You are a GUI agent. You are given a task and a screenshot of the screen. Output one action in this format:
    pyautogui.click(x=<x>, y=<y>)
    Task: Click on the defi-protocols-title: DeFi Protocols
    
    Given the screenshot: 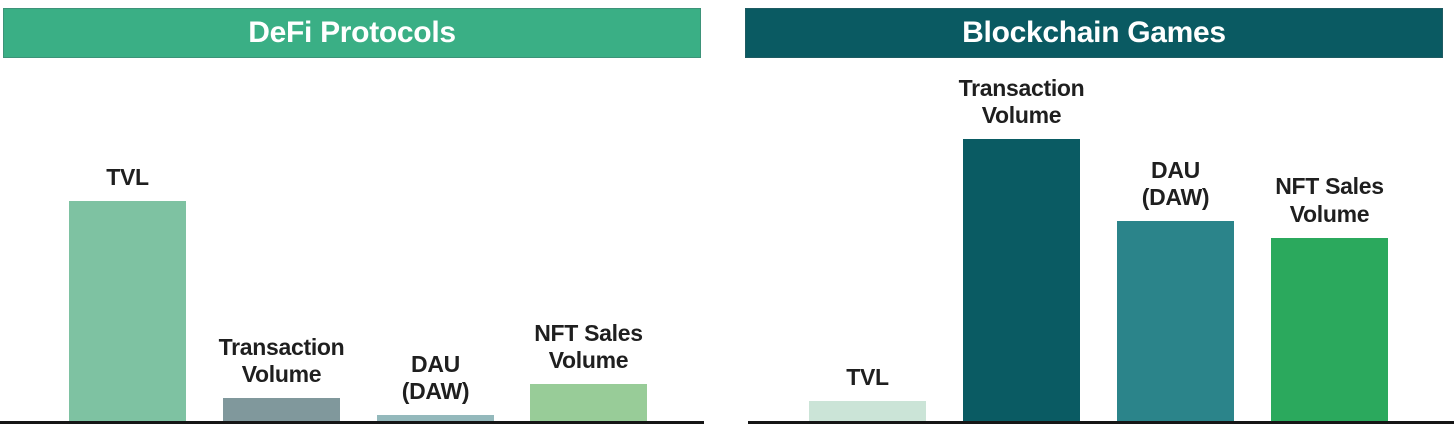 What is the action you would take?
    pyautogui.click(x=352, y=32)
    